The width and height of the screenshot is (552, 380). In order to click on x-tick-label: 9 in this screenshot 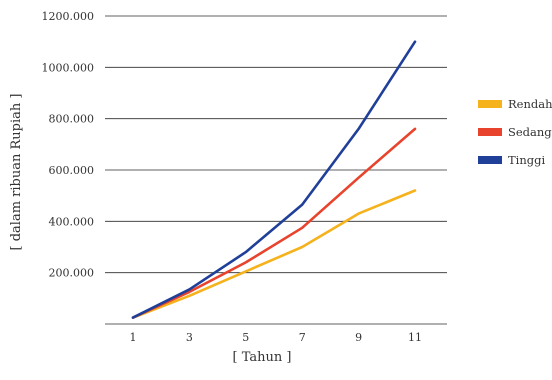, I will do `click(358, 337)`.